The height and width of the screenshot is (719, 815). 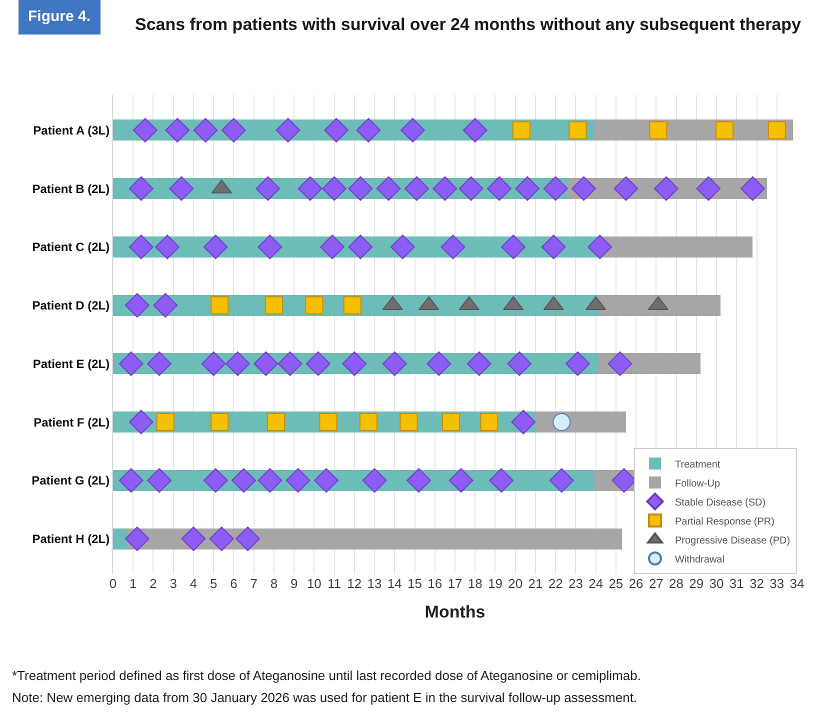 I want to click on legend-label: Stable Disease (SD), so click(x=720, y=502).